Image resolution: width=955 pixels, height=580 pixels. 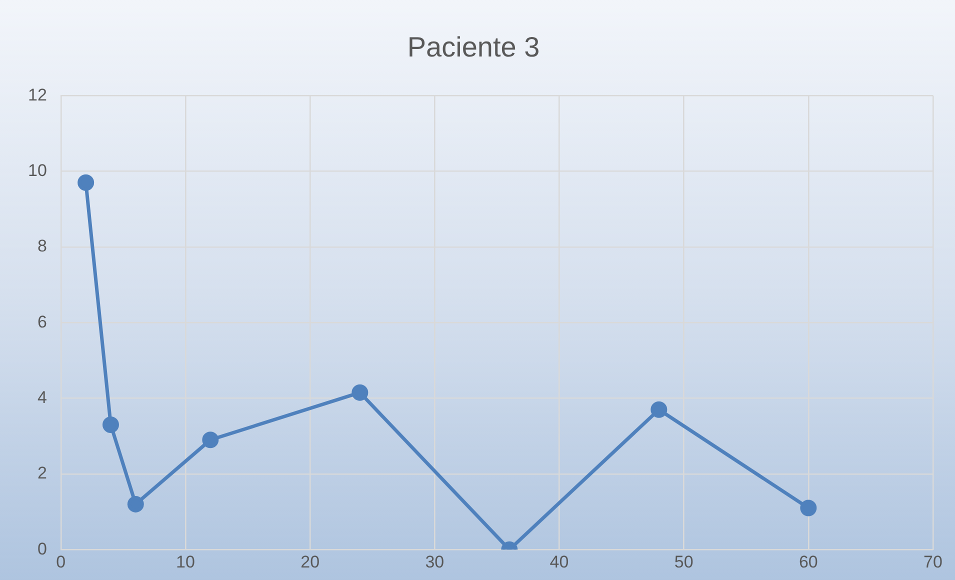 What do you see at coordinates (473, 47) in the screenshot?
I see `chart-title: Paciente 3` at bounding box center [473, 47].